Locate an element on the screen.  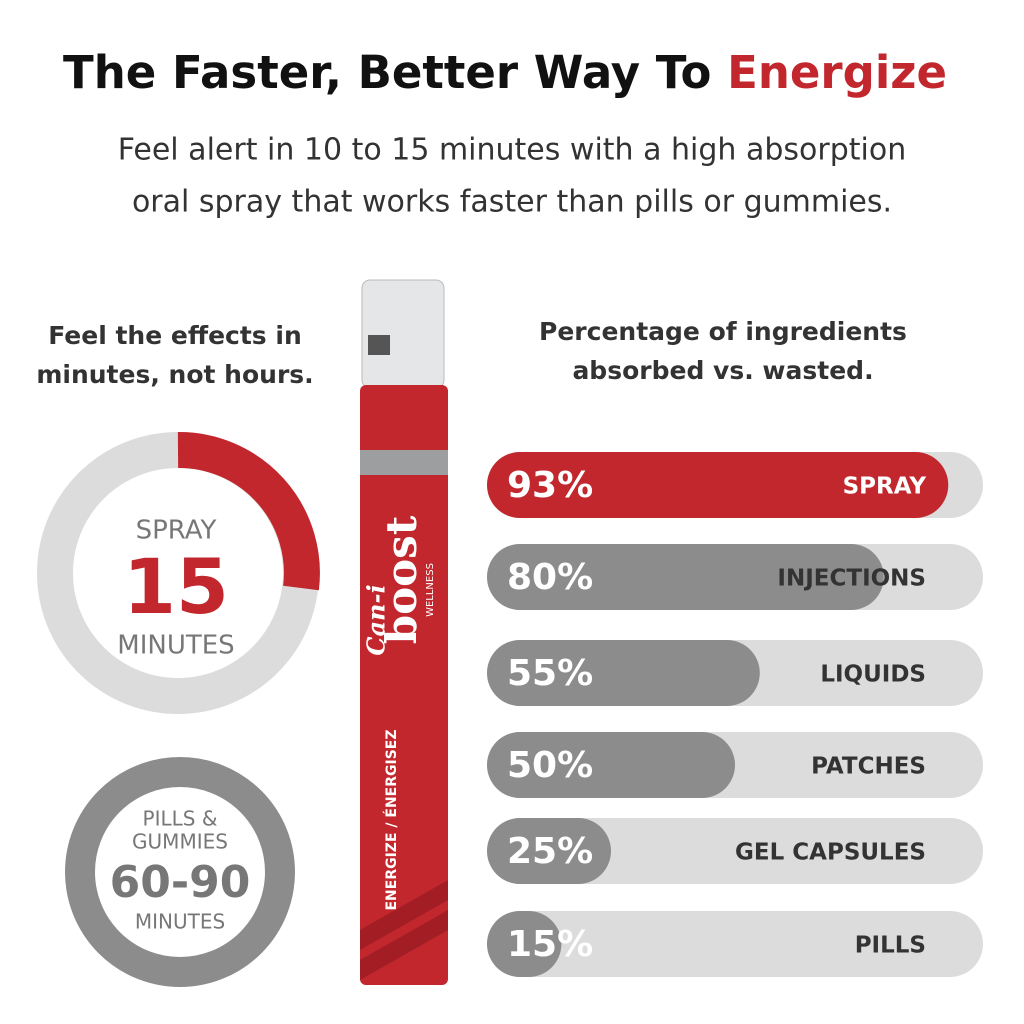
category-label: PILLS is located at coordinates (890, 946).